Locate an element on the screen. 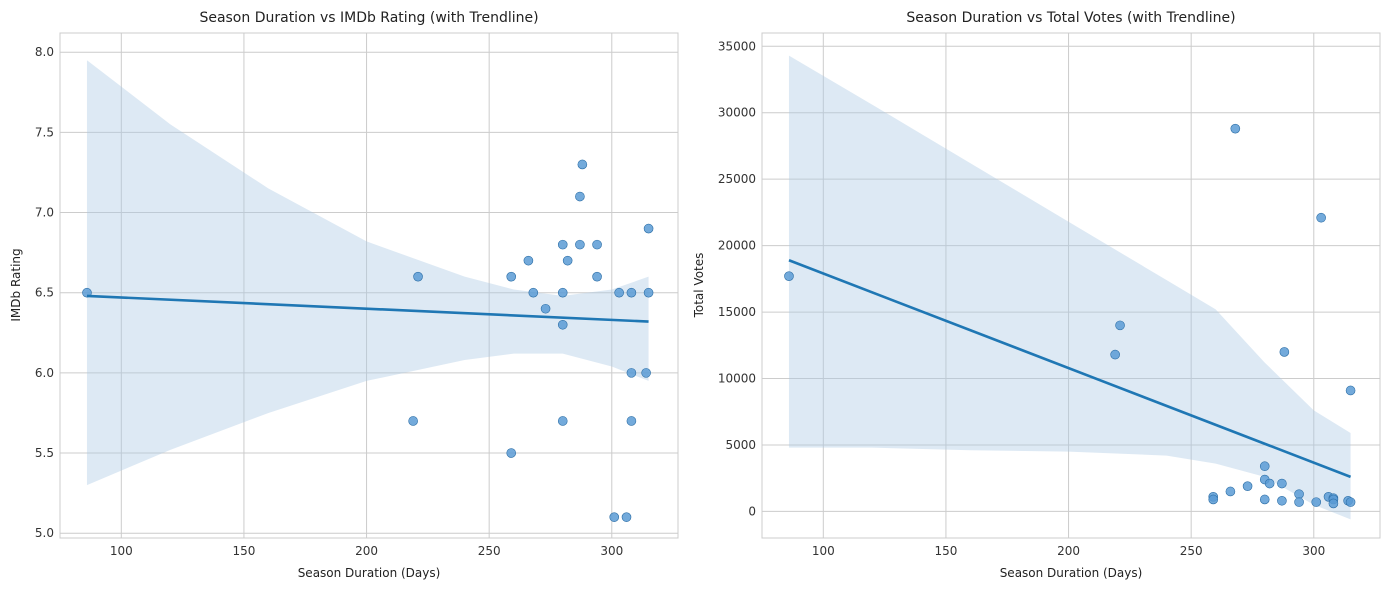 This screenshot has height=590, width=1390. y-tick-label: 35000 is located at coordinates (737, 46).